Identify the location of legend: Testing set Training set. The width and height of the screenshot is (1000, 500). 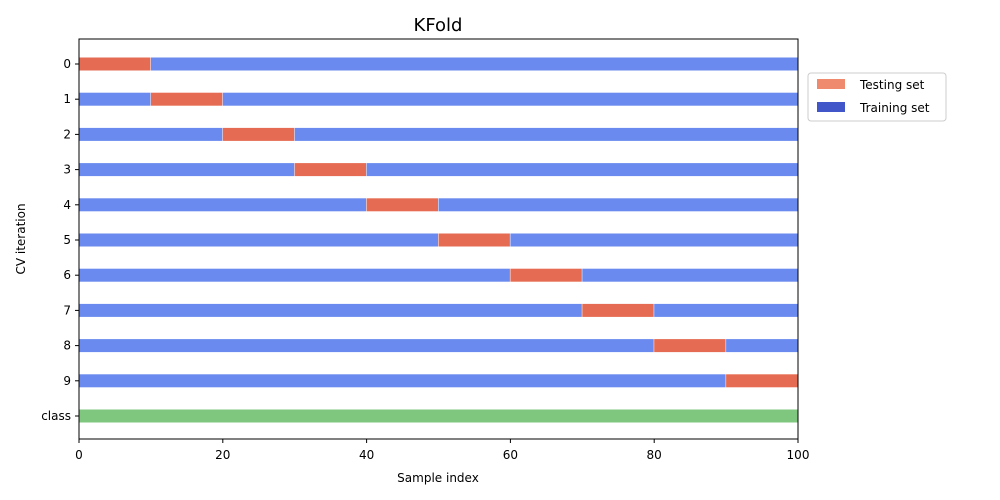
(877, 97).